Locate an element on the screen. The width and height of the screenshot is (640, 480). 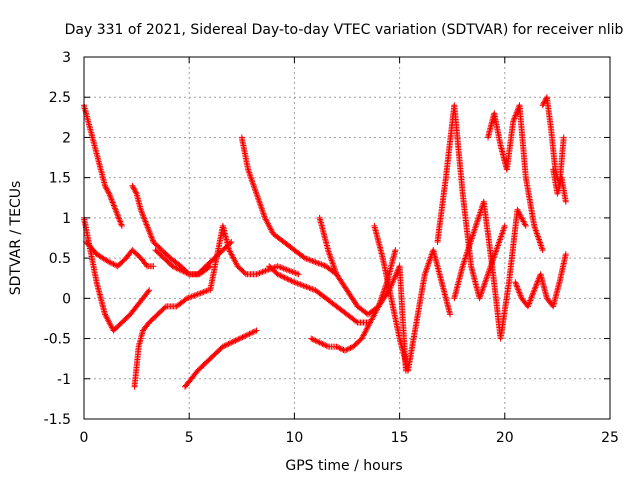
x-tick-label: 5 is located at coordinates (189, 438).